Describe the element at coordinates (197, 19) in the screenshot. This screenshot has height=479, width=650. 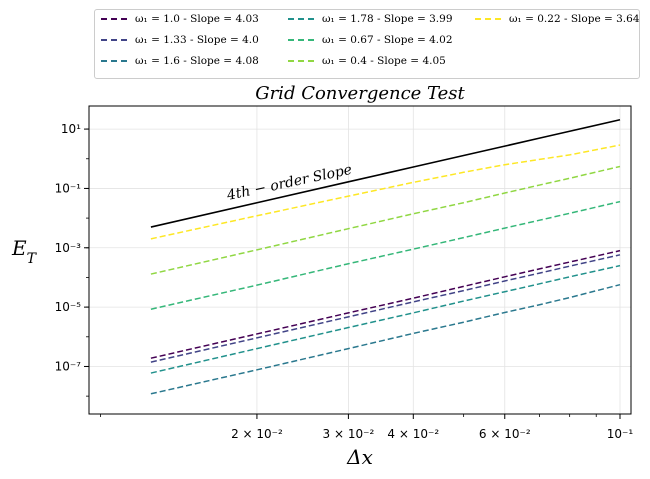
I see `legend-label: ω₁ = 1.0 - Slope = 4.03` at that location.